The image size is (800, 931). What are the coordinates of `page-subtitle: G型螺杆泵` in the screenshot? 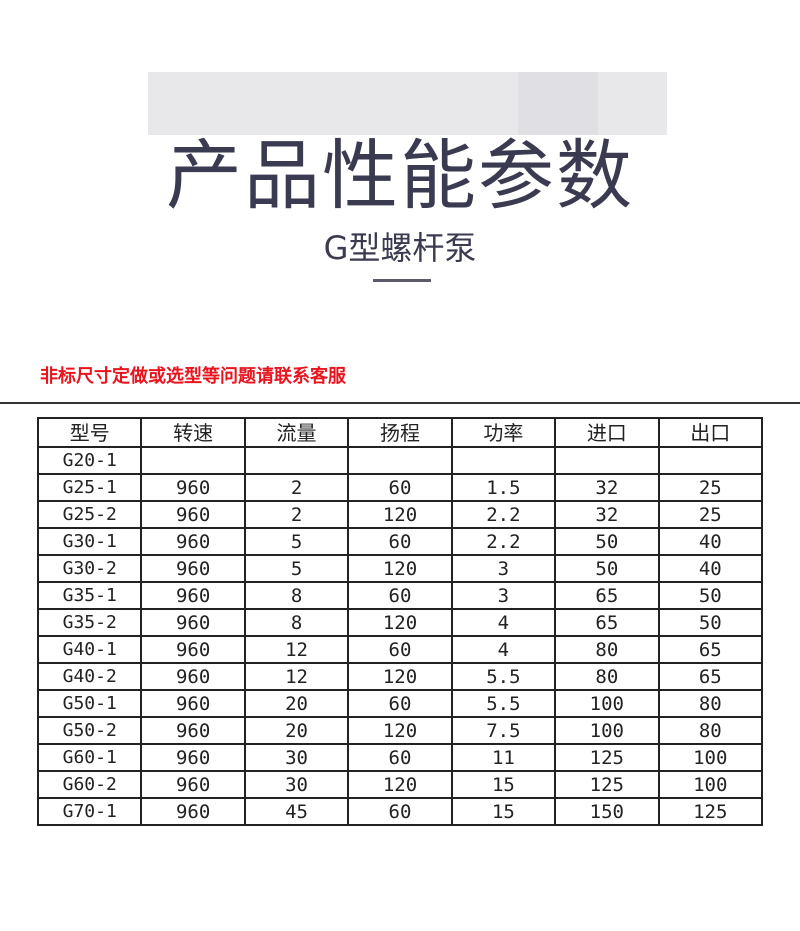 It's located at (400, 248).